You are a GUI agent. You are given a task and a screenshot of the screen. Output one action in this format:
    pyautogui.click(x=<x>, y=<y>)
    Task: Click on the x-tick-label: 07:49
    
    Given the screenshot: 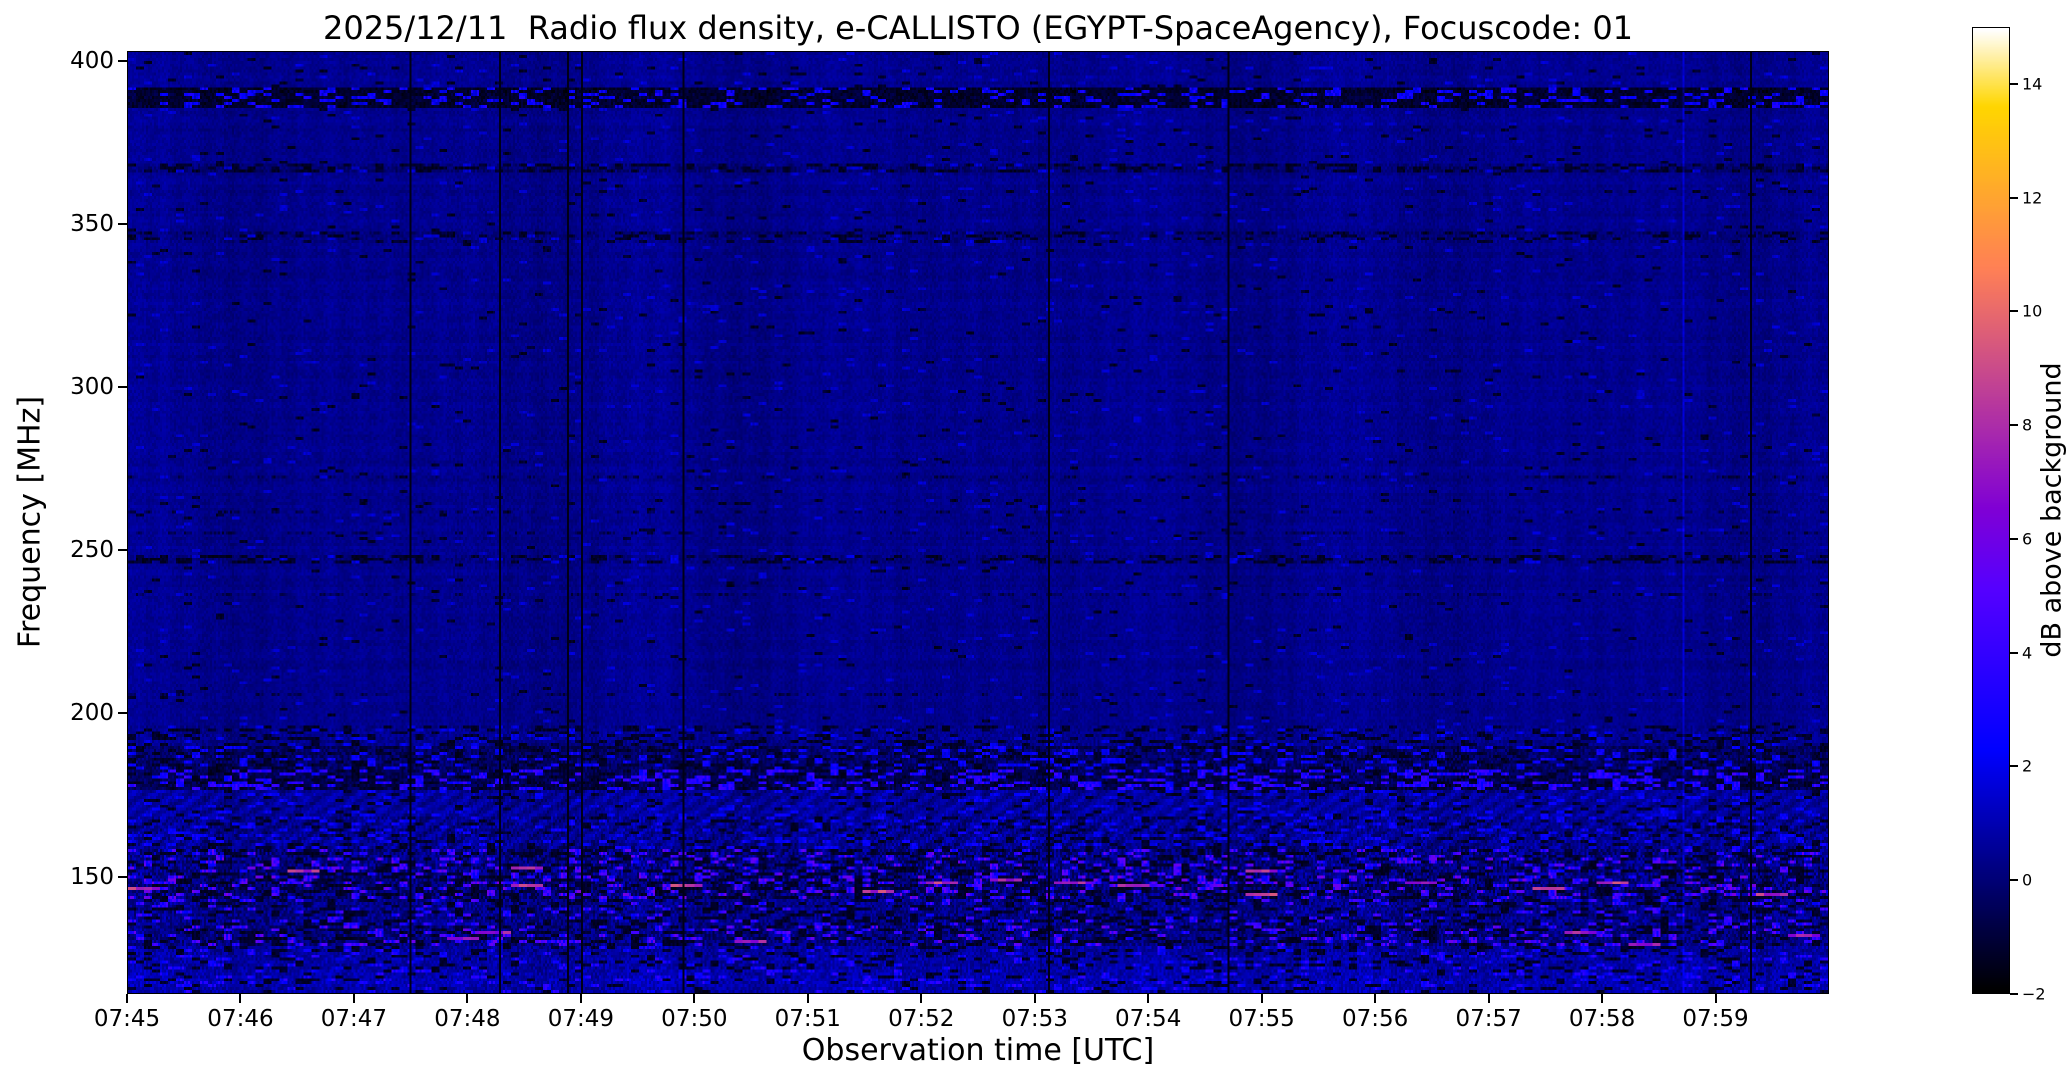 What is the action you would take?
    pyautogui.click(x=581, y=1019)
    